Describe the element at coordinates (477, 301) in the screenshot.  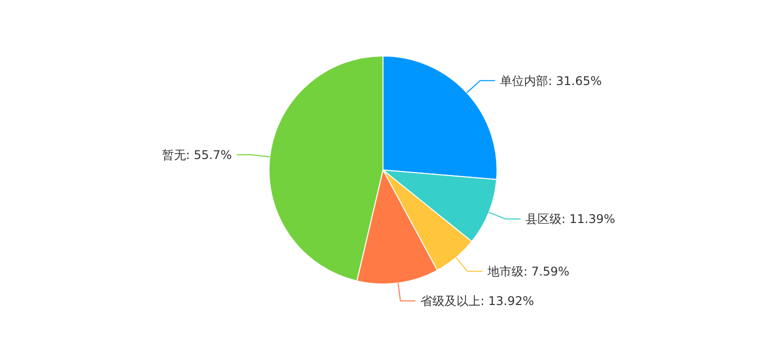
I see `slice-label: 省级及以上: 13.92%` at that location.